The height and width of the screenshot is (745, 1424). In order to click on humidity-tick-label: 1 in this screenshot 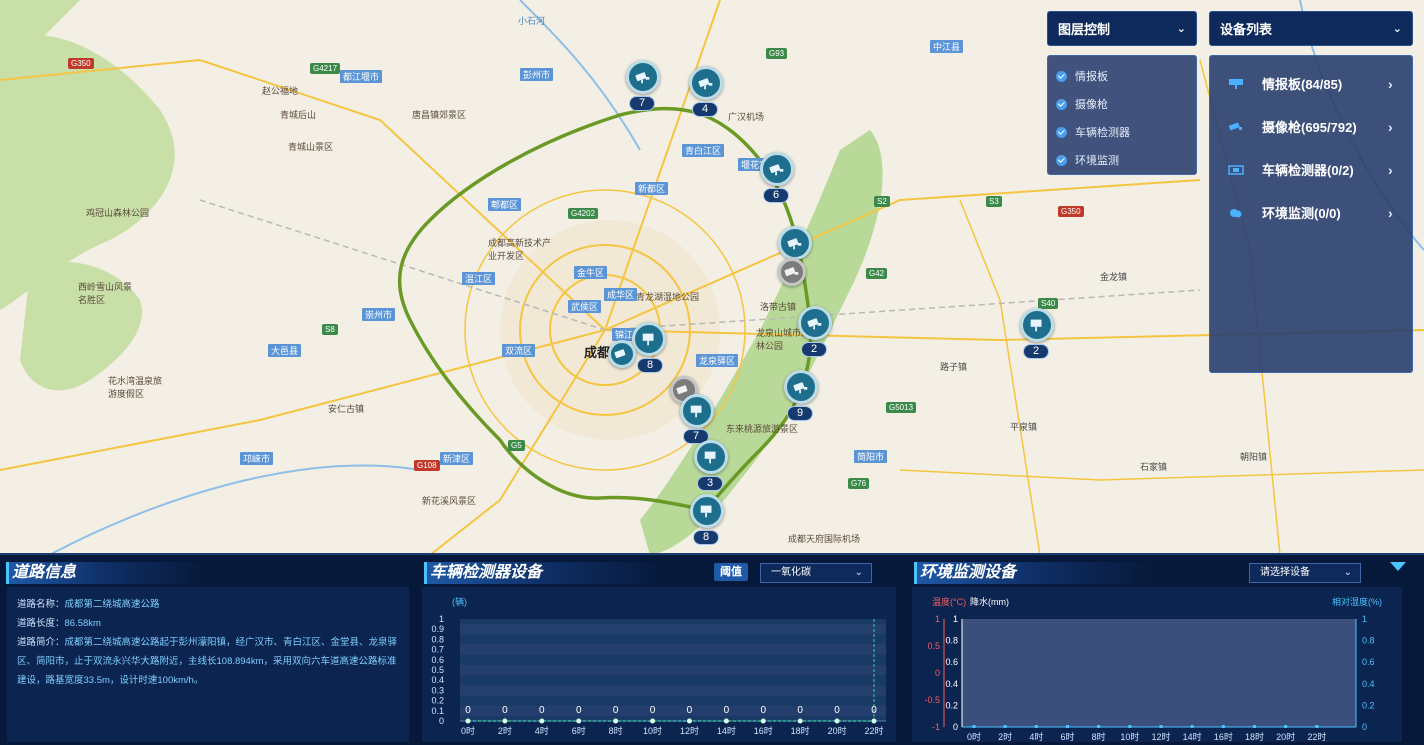, I will do `click(1364, 619)`.